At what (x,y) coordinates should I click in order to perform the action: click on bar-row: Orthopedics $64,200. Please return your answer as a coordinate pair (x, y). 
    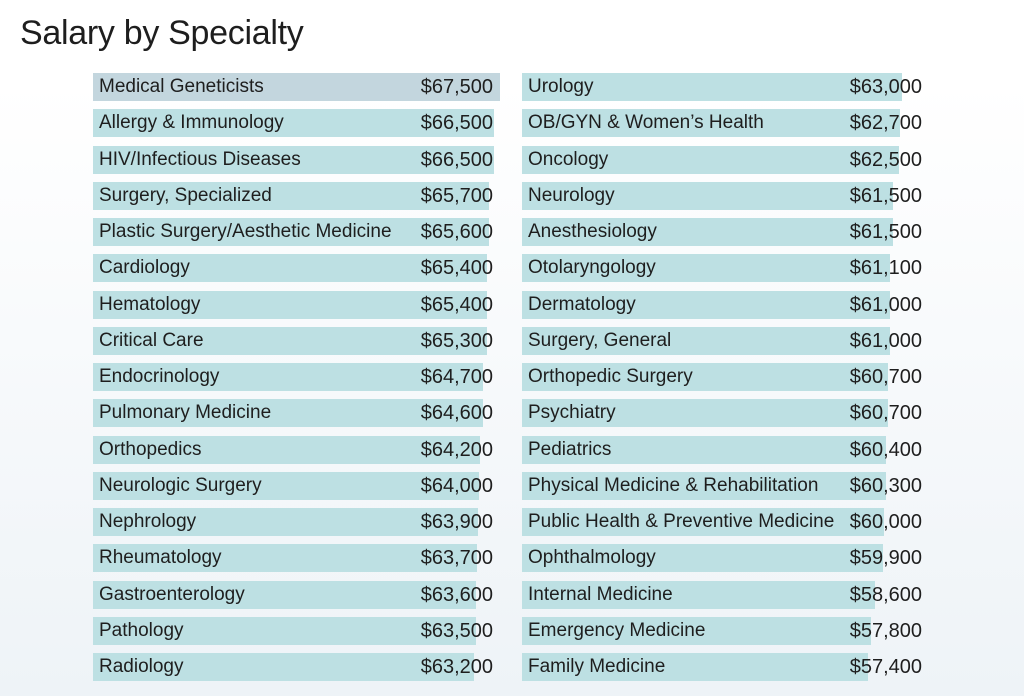
    Looking at the image, I should click on (298, 449).